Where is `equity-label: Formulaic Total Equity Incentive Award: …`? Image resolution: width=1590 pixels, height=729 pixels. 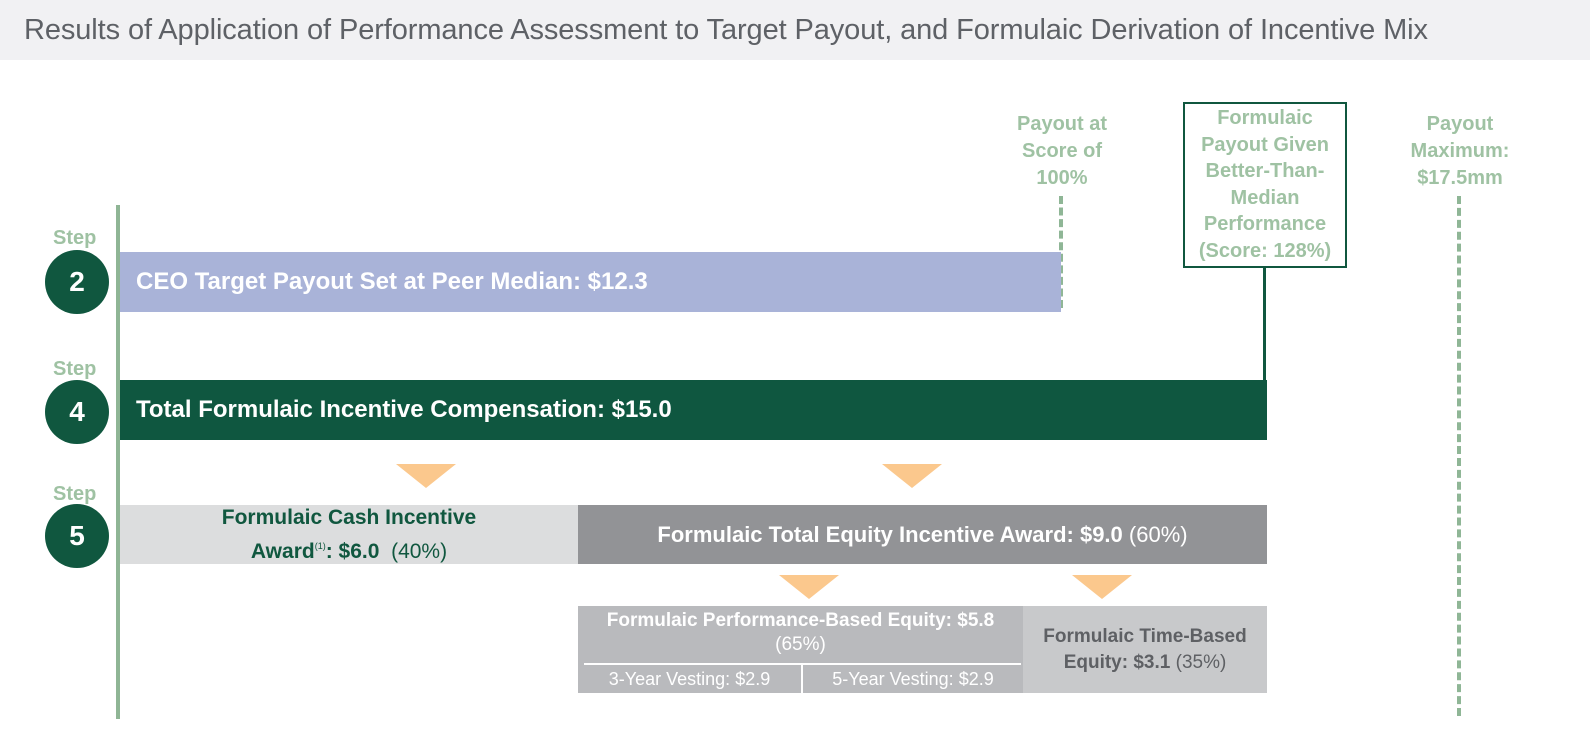 equity-label: Formulaic Total Equity Incentive Award: … is located at coordinates (890, 534).